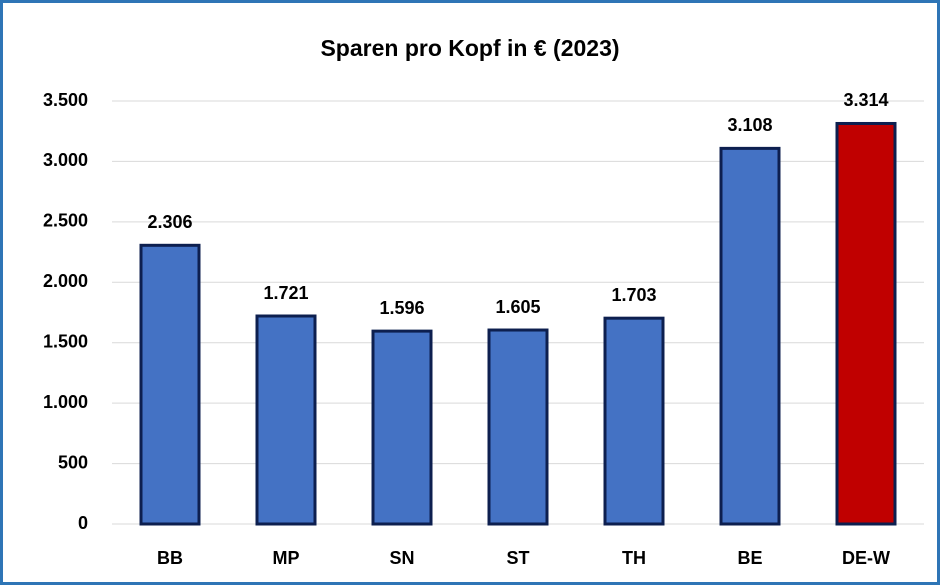 The image size is (940, 585). I want to click on data-label: 3.314, so click(865, 100).